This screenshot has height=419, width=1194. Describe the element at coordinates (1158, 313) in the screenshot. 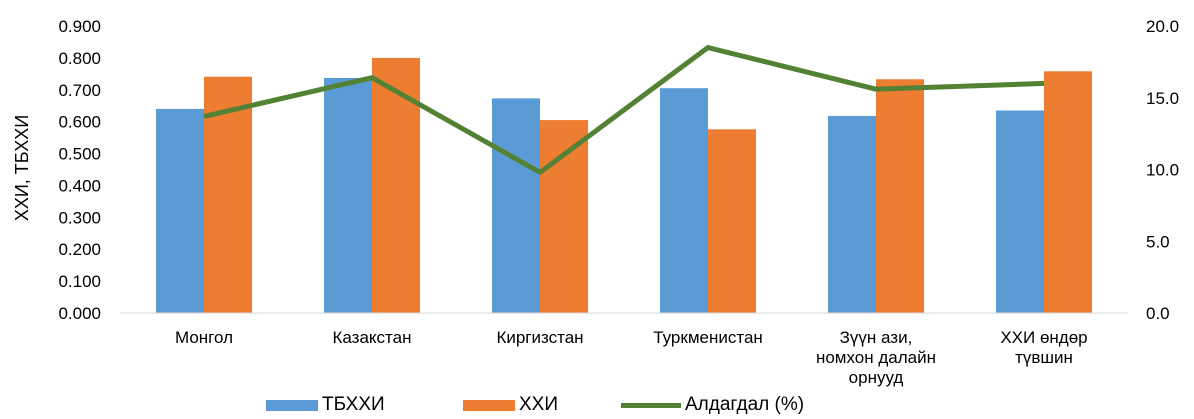

I see `y2-tick-label: 0.0` at that location.